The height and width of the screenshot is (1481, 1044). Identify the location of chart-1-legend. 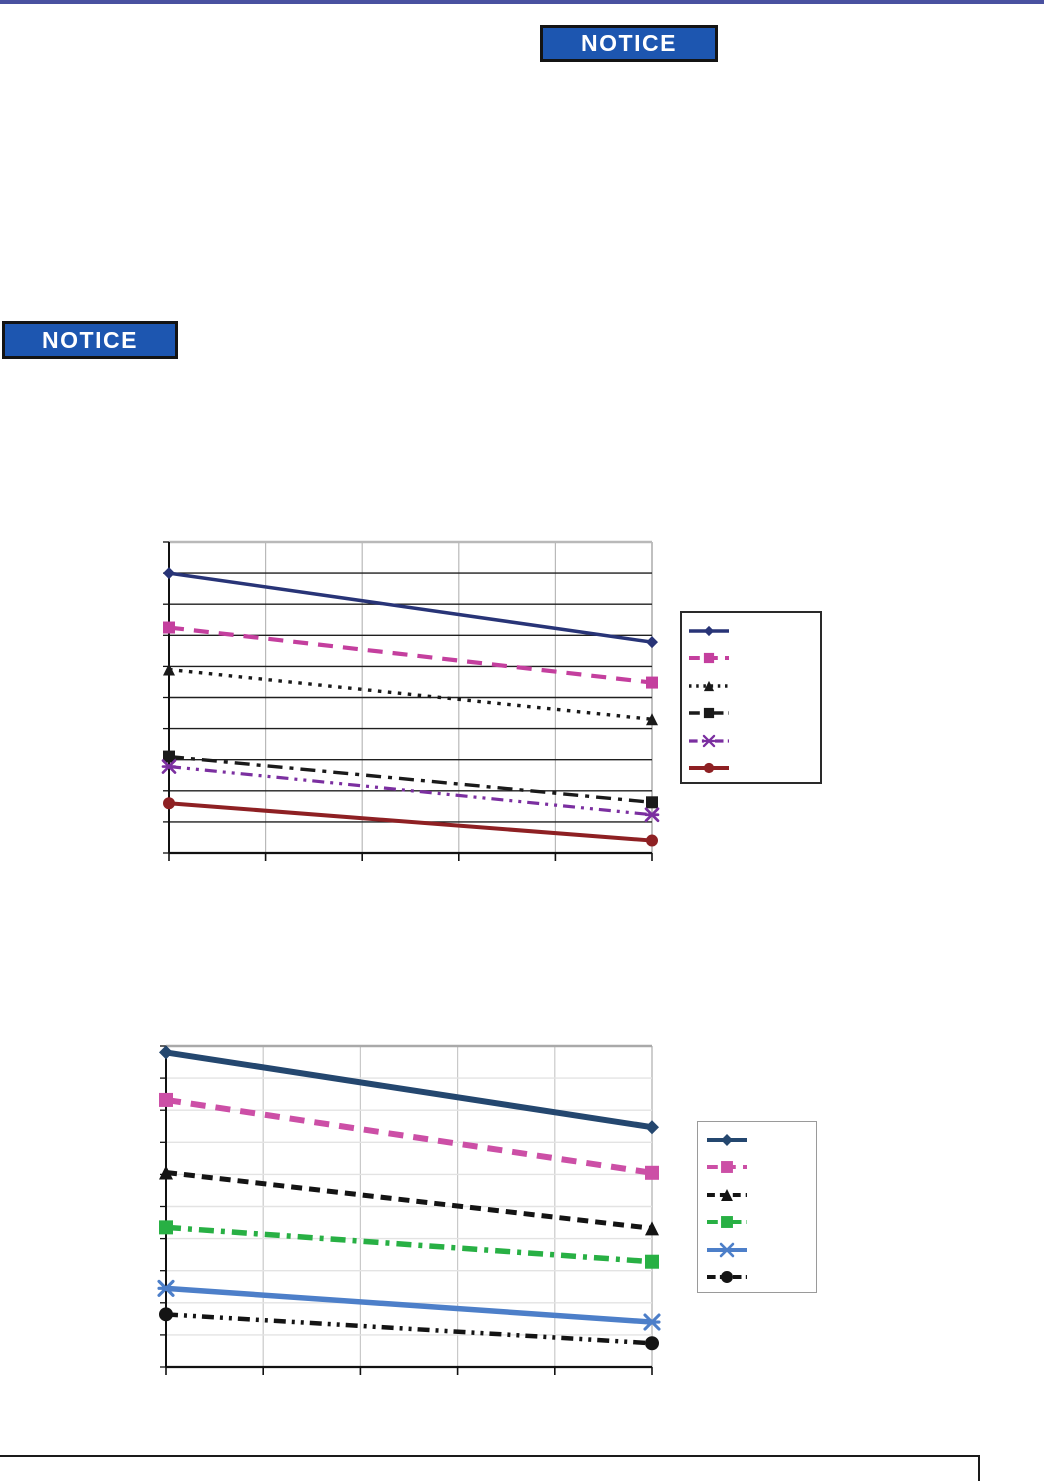
(751, 697).